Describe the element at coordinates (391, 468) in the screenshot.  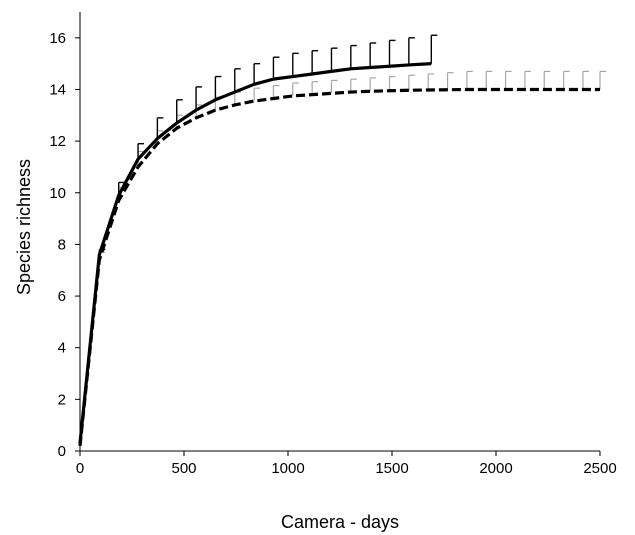
I see `x-tick-label: 1500` at that location.